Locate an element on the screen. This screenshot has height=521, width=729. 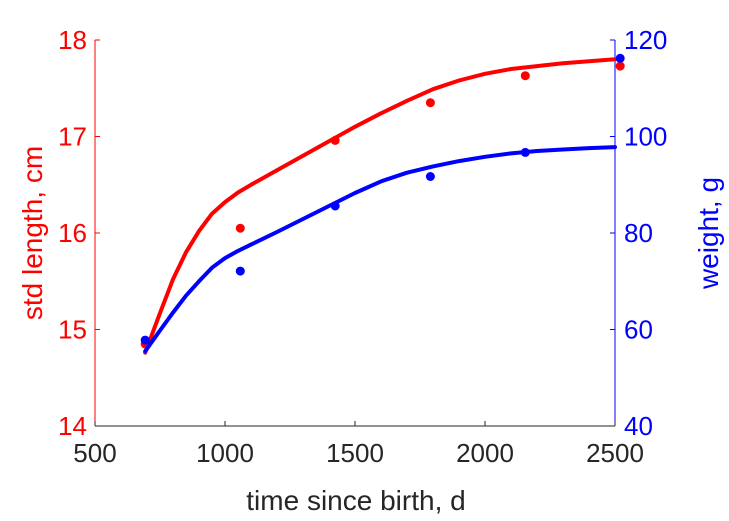
x-tick-label: 1500 is located at coordinates (355, 453).